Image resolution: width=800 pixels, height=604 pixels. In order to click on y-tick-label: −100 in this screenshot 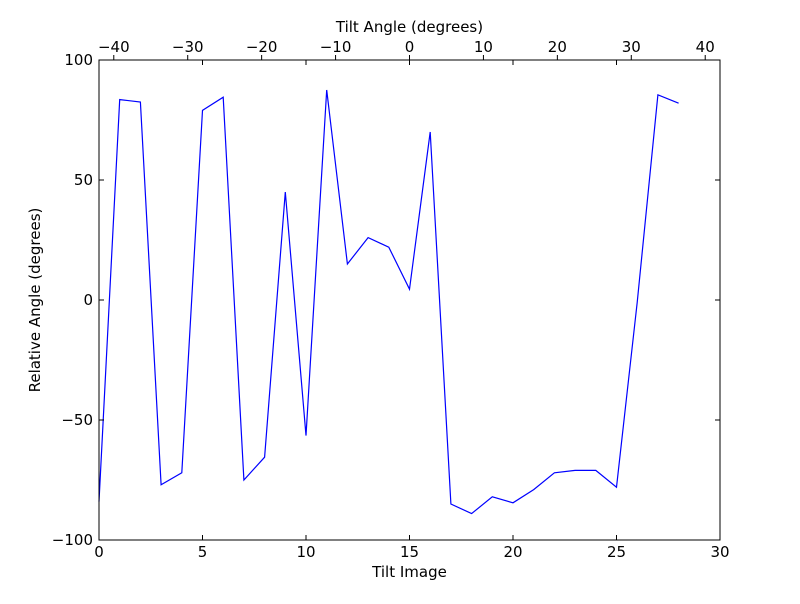, I will do `click(72, 540)`.